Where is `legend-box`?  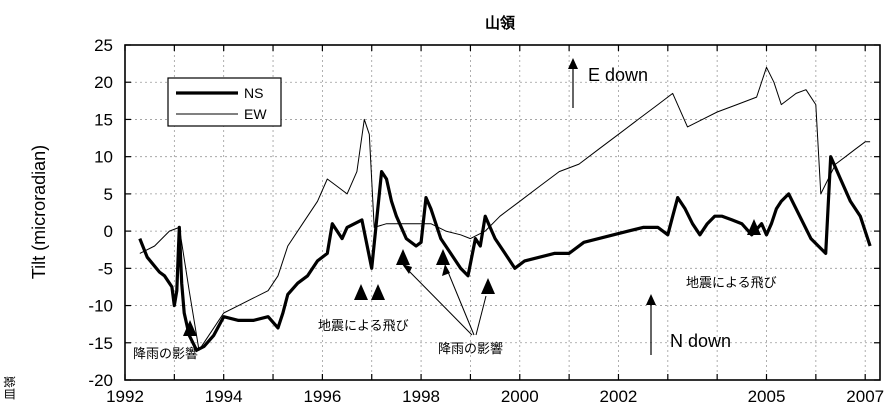 legend-box is located at coordinates (224, 102).